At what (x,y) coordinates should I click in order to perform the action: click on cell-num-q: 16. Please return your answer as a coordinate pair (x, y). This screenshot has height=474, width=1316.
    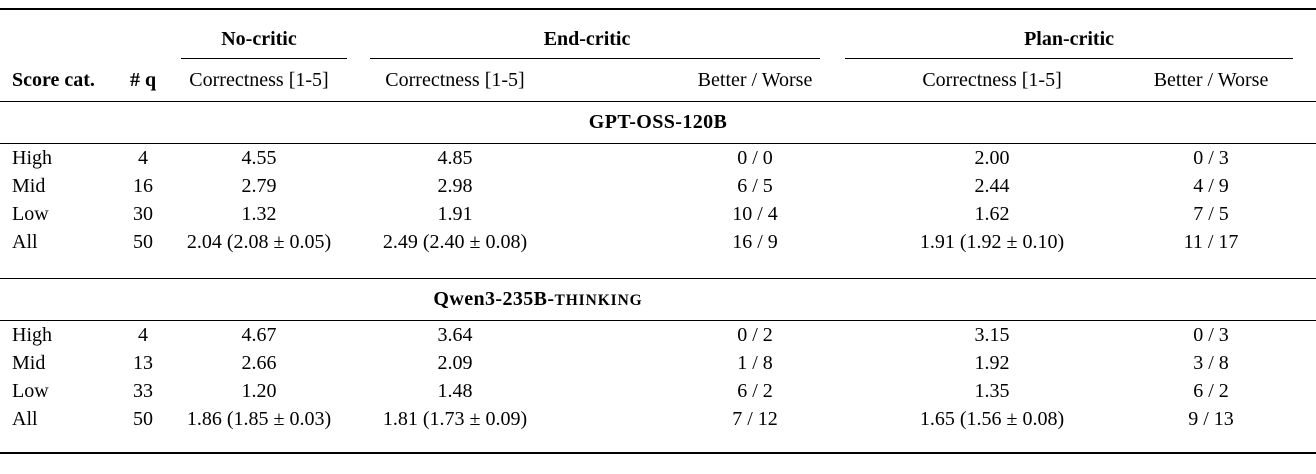
    Looking at the image, I should click on (143, 186).